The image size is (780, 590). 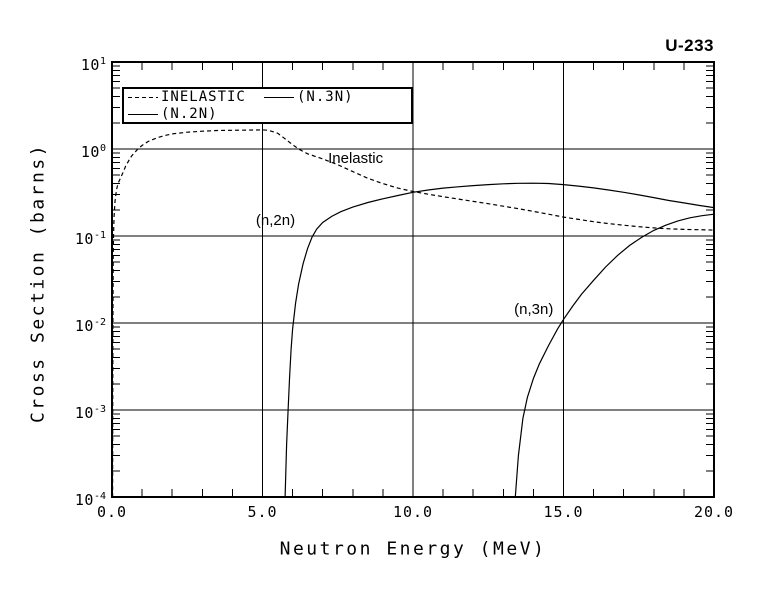 What do you see at coordinates (275, 220) in the screenshot?
I see `annotation-n-2n: (n,2n)` at bounding box center [275, 220].